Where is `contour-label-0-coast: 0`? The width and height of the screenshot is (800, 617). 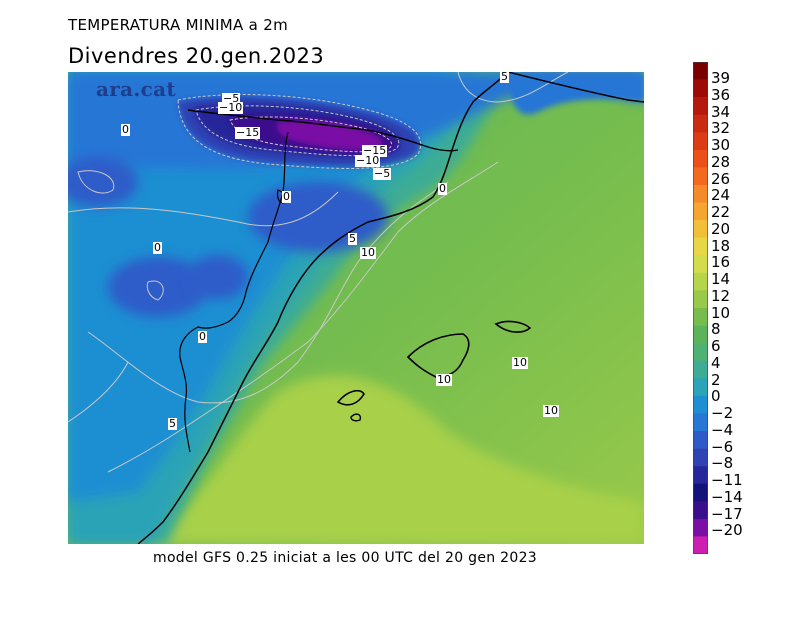 contour-label-0-coast: 0 is located at coordinates (442, 188).